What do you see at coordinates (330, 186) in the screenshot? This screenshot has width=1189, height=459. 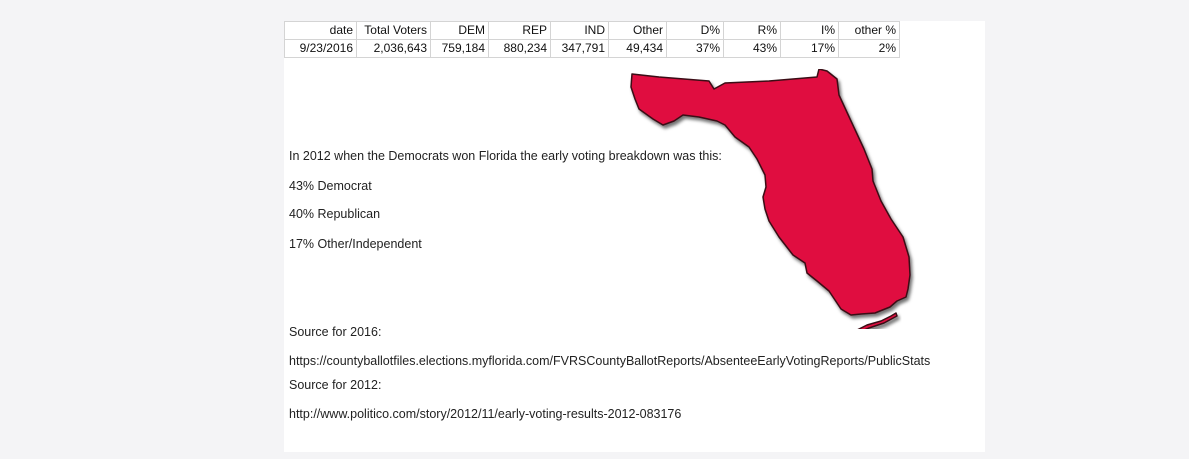 I see `democrat-percent-text: 43% Democrat` at bounding box center [330, 186].